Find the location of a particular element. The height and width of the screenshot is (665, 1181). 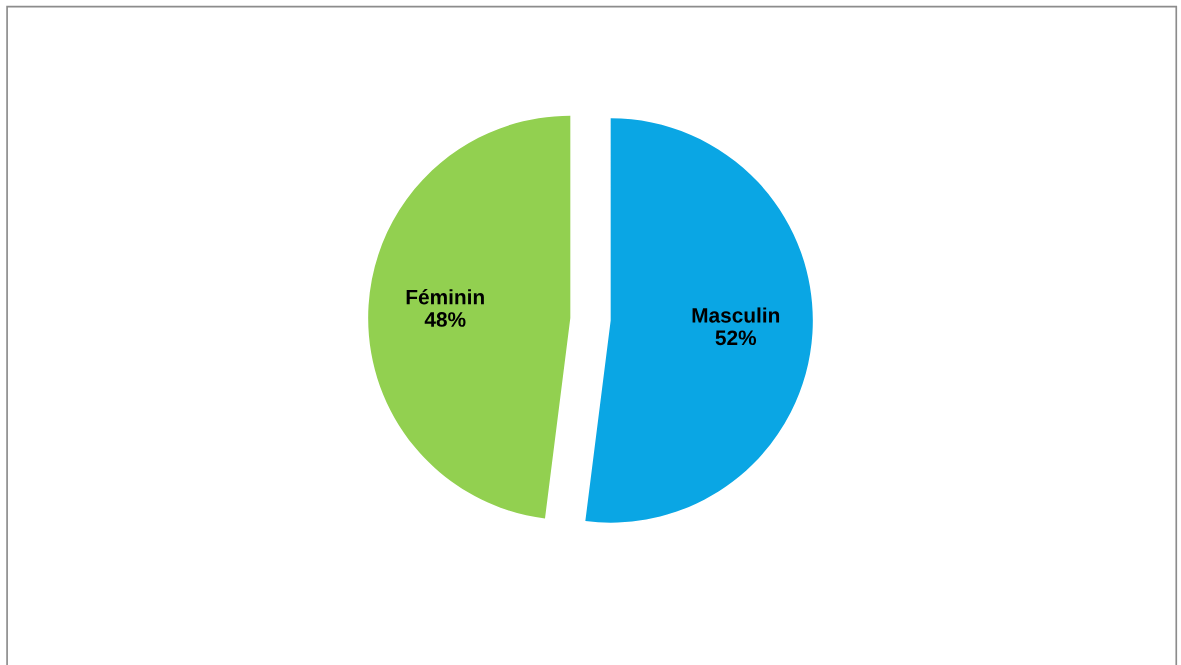

data-label: 48% is located at coordinates (445, 319).